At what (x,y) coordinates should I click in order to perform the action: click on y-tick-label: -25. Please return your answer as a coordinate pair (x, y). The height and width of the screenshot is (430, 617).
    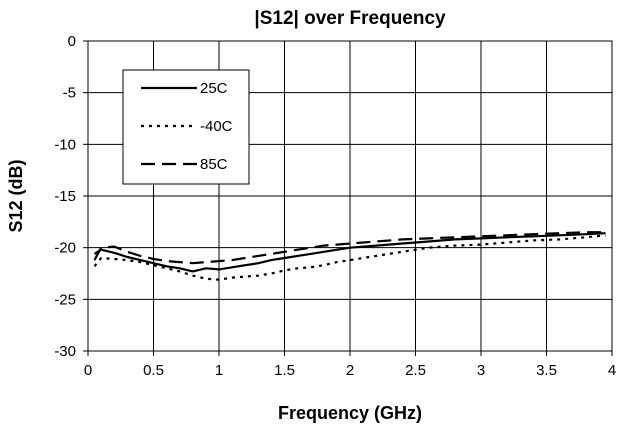
    Looking at the image, I should click on (65, 299).